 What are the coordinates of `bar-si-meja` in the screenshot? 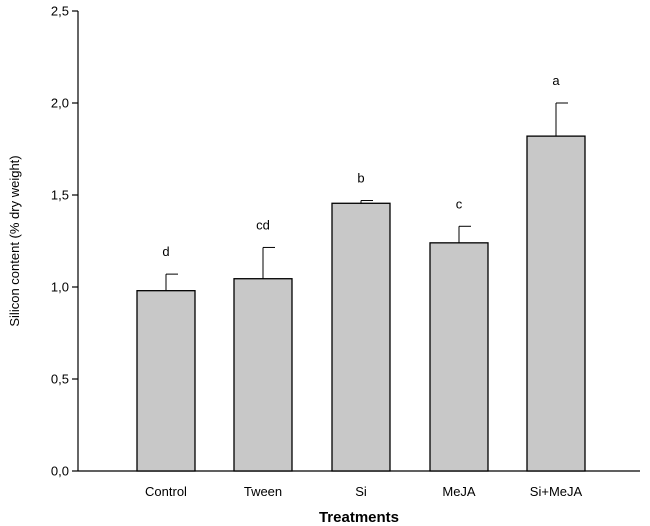 It's located at (556, 303).